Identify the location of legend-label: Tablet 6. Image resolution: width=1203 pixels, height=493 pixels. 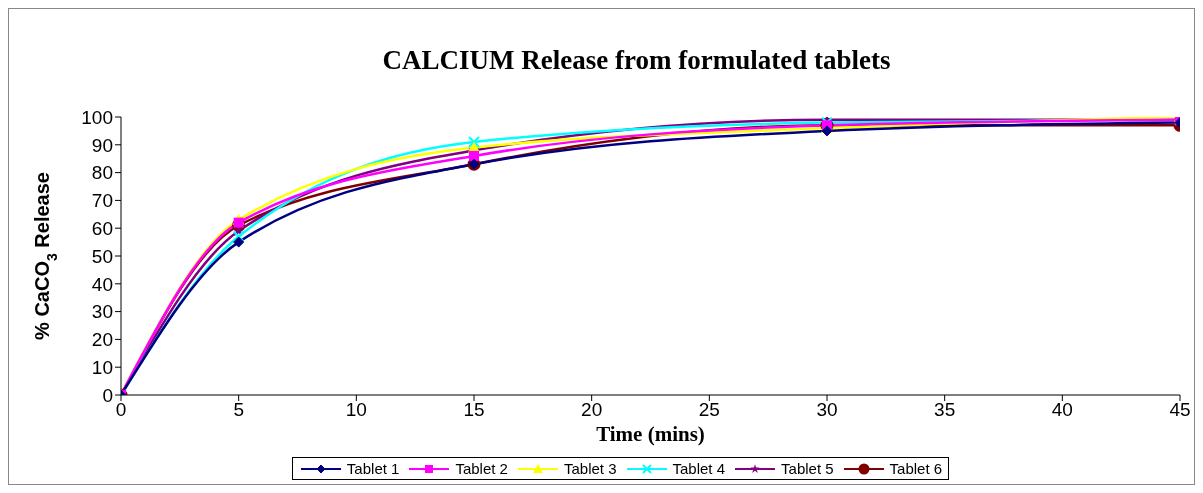
(916, 468).